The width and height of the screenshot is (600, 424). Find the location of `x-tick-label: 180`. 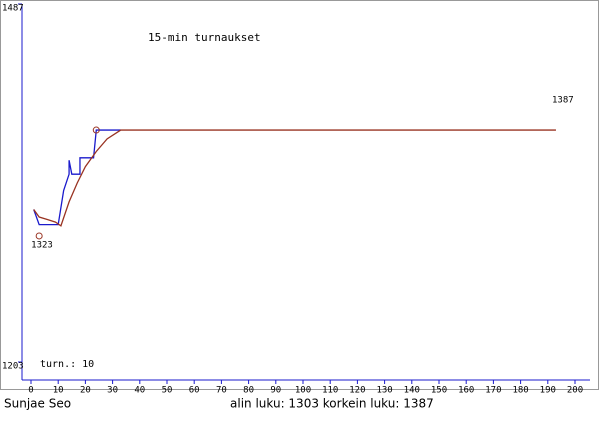

x-tick-label: 180 is located at coordinates (520, 391).